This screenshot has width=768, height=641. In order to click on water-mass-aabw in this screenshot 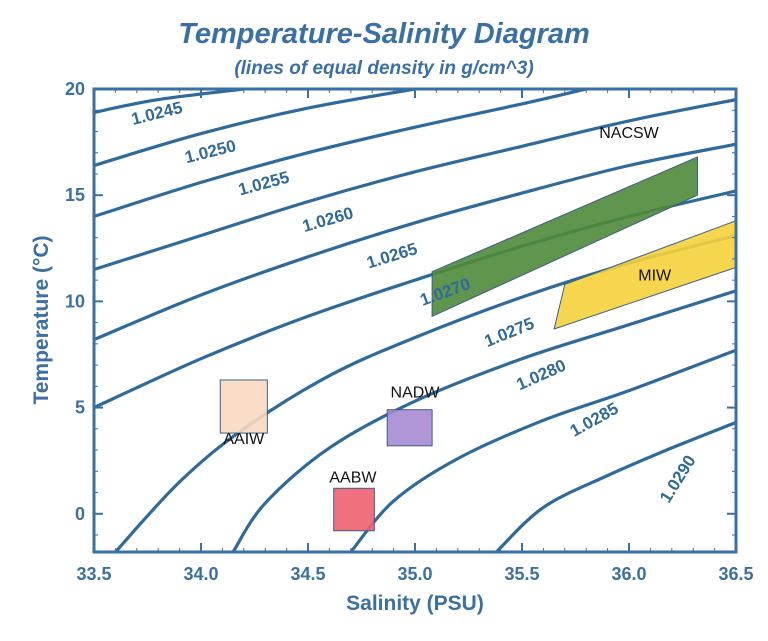, I will do `click(354, 509)`.